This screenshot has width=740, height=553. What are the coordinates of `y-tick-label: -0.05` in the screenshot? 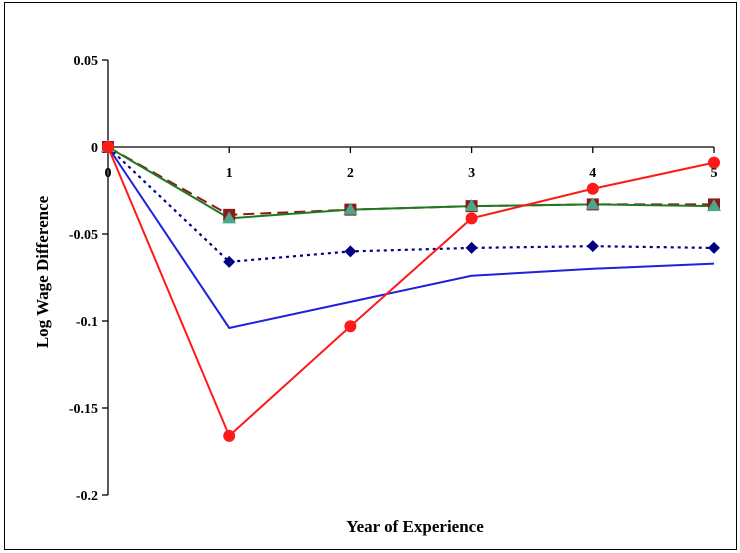 It's located at (83, 235).